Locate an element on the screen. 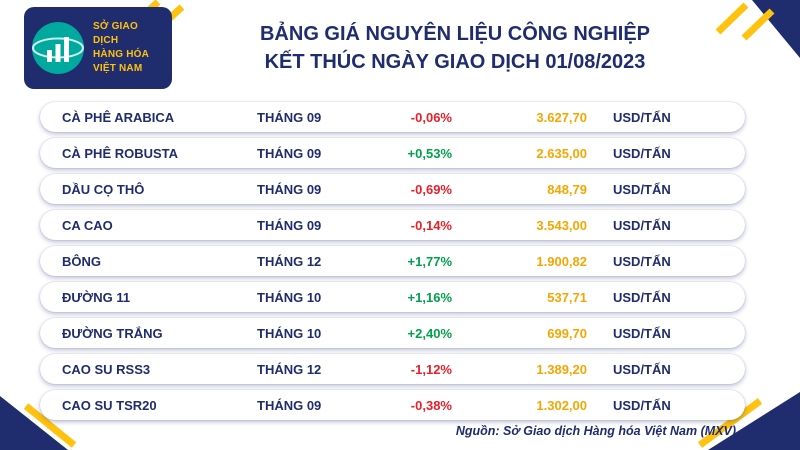 The image size is (800, 450). table-row: ĐƯỜNG 11 THÁNG 10 +1,16% 537,71 USD/TẤN is located at coordinates (392, 297).